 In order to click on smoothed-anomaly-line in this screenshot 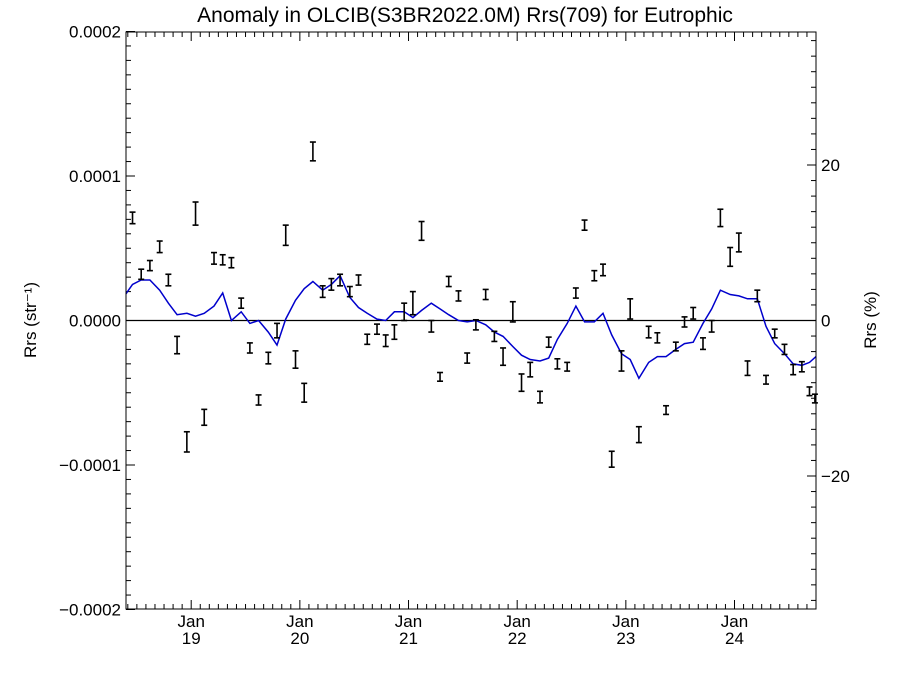, I will do `click(471, 327)`.